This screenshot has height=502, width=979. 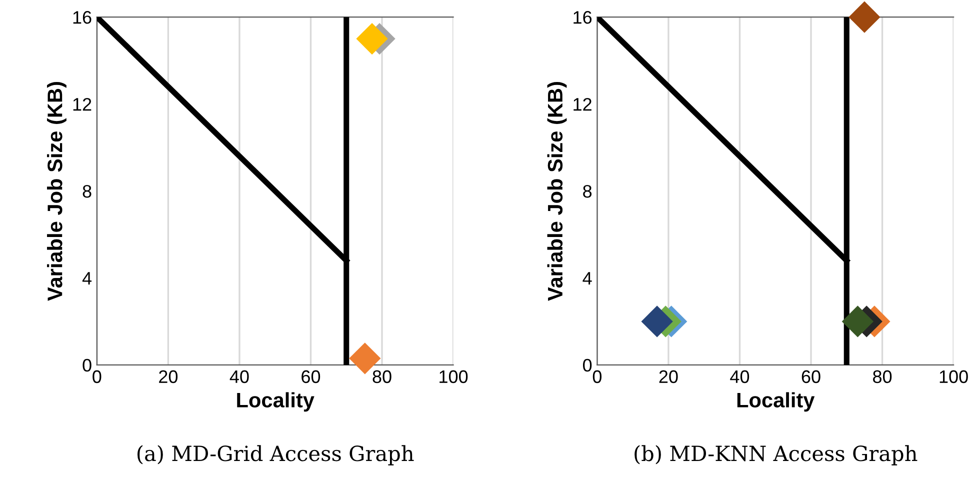 I want to click on text: (a) MD-Grid Access Graph, so click(x=276, y=455).